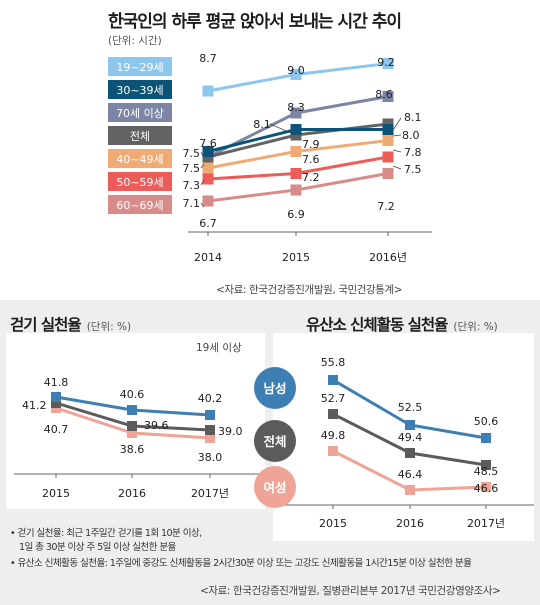 The width and height of the screenshot is (540, 605). What do you see at coordinates (192, 185) in the screenshot?
I see `data-label: 7.3` at bounding box center [192, 185].